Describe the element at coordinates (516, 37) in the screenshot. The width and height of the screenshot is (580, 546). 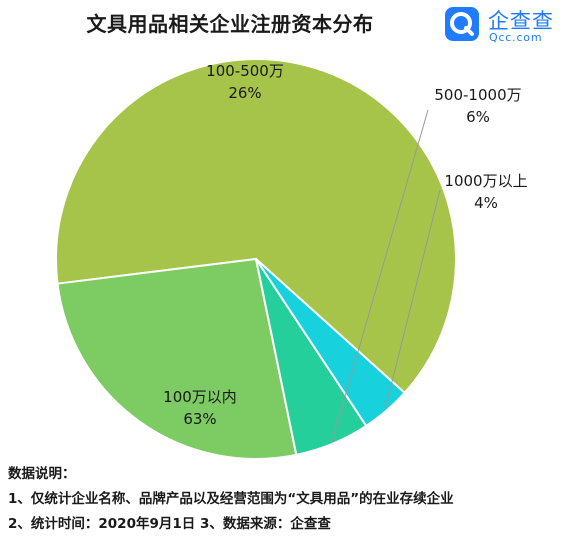
I see `logo-domain: Qcc.com` at that location.